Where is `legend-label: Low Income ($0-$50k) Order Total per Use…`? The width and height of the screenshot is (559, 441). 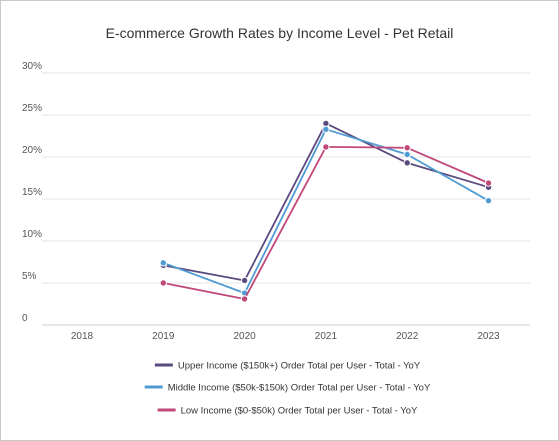 legend-label: Low Income ($0-$50k) Order Total per Use… is located at coordinates (299, 411).